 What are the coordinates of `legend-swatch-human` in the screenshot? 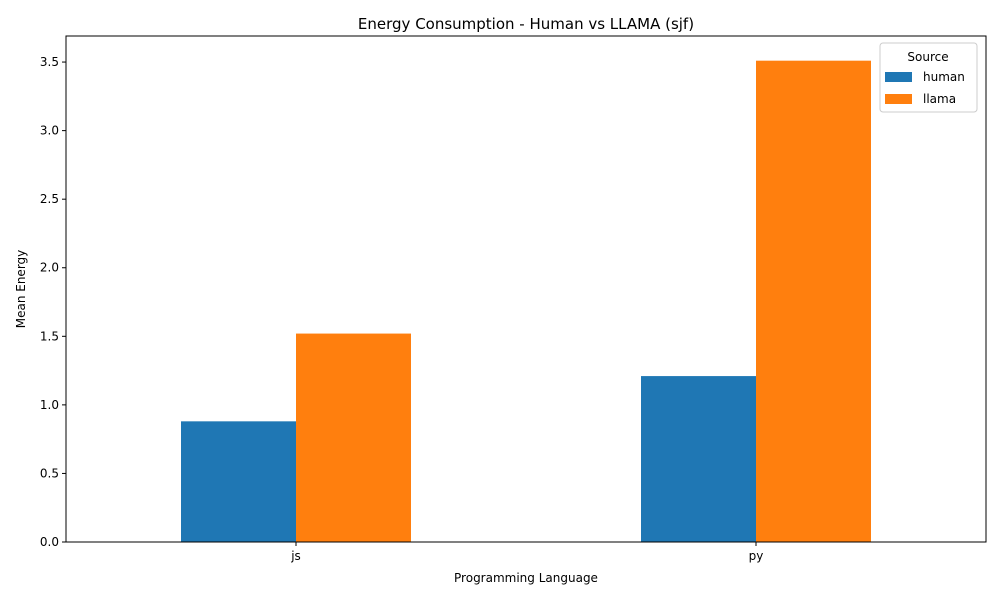 It's located at (898, 77).